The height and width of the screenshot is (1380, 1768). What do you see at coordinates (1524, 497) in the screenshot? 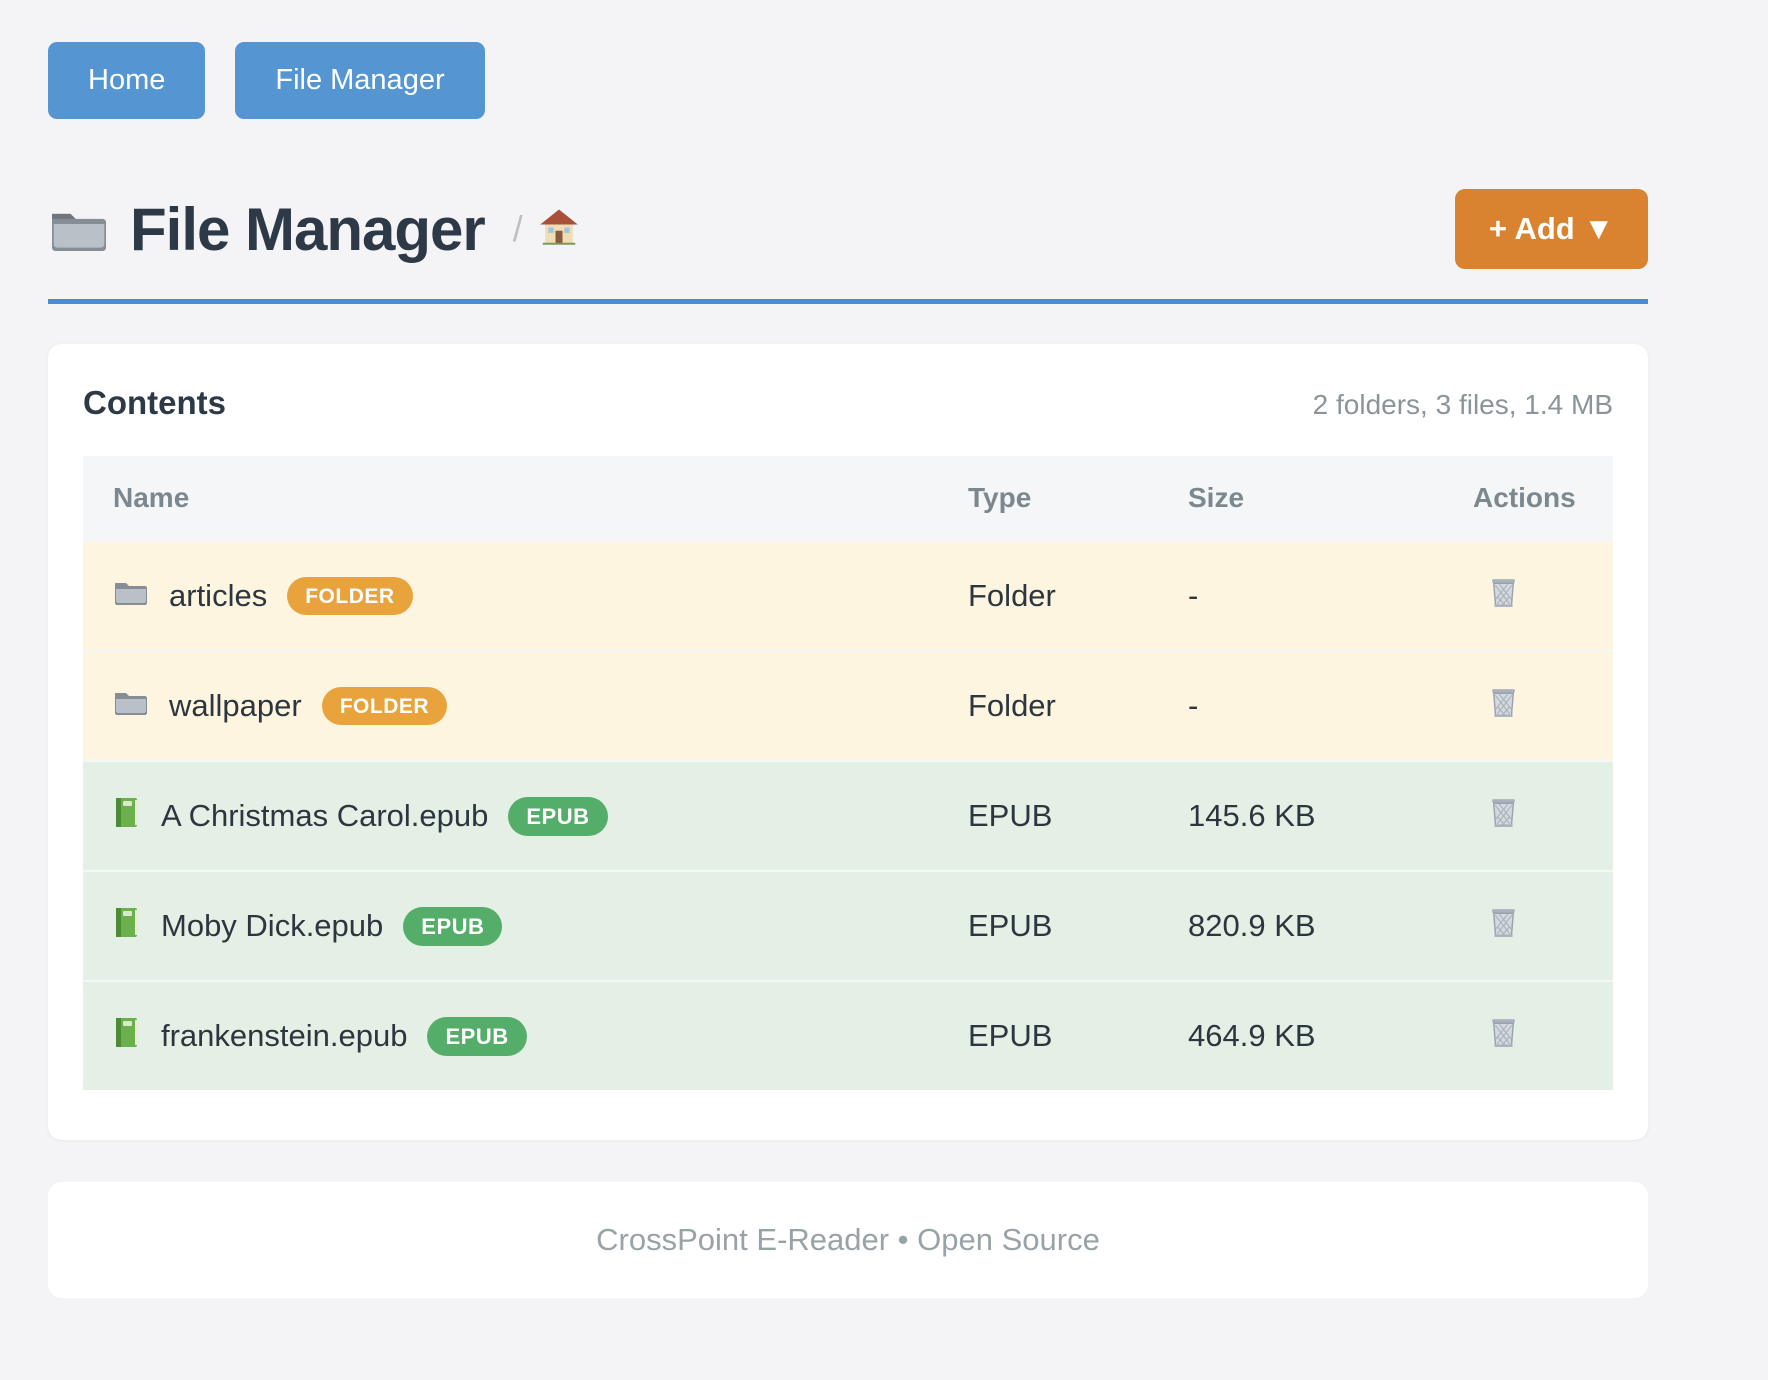
I see `column-header-actions: Actions` at bounding box center [1524, 497].